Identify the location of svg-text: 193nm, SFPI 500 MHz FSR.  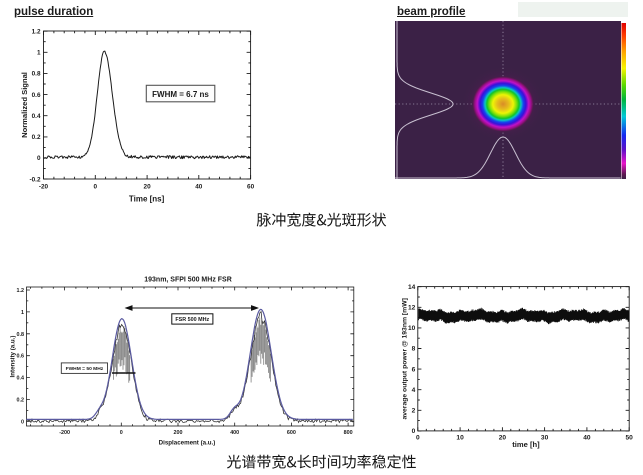
(188, 280).